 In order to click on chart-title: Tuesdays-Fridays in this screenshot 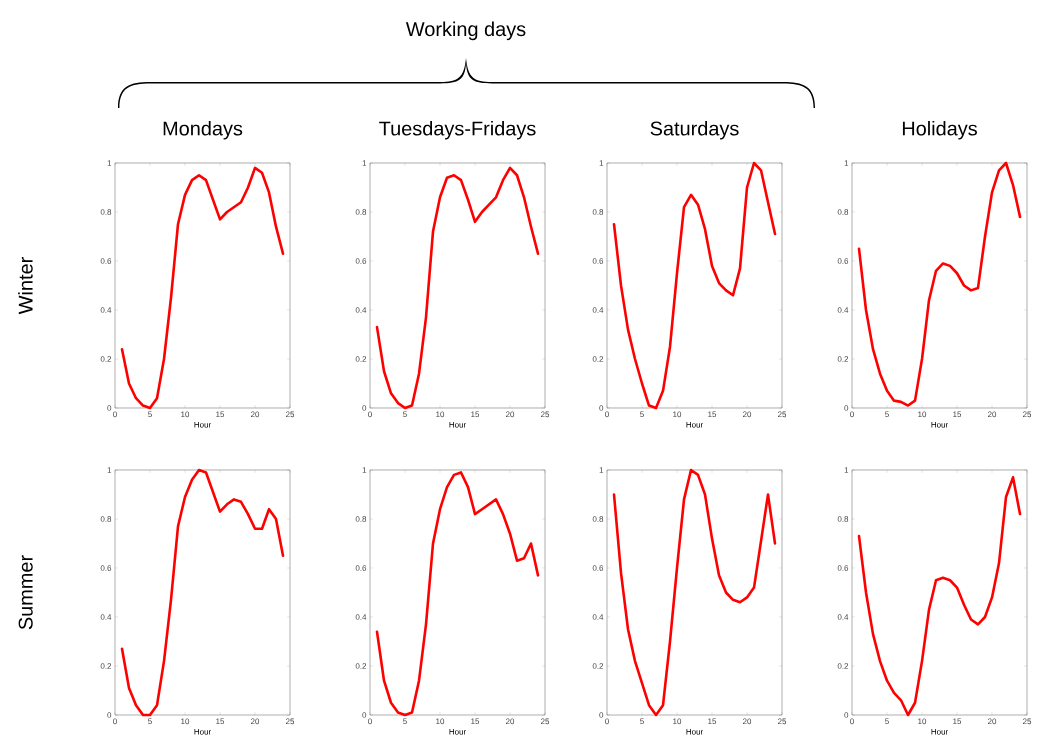, I will do `click(457, 130)`.